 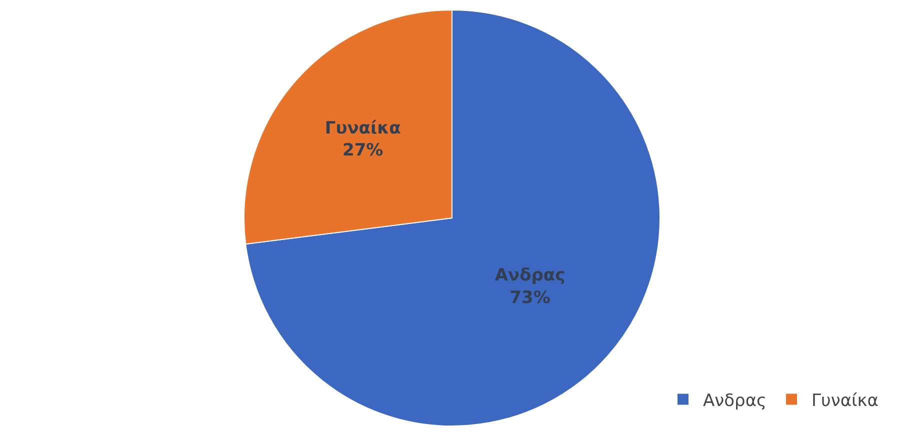 I want to click on slice-label: Γυναίκα, so click(x=362, y=128).